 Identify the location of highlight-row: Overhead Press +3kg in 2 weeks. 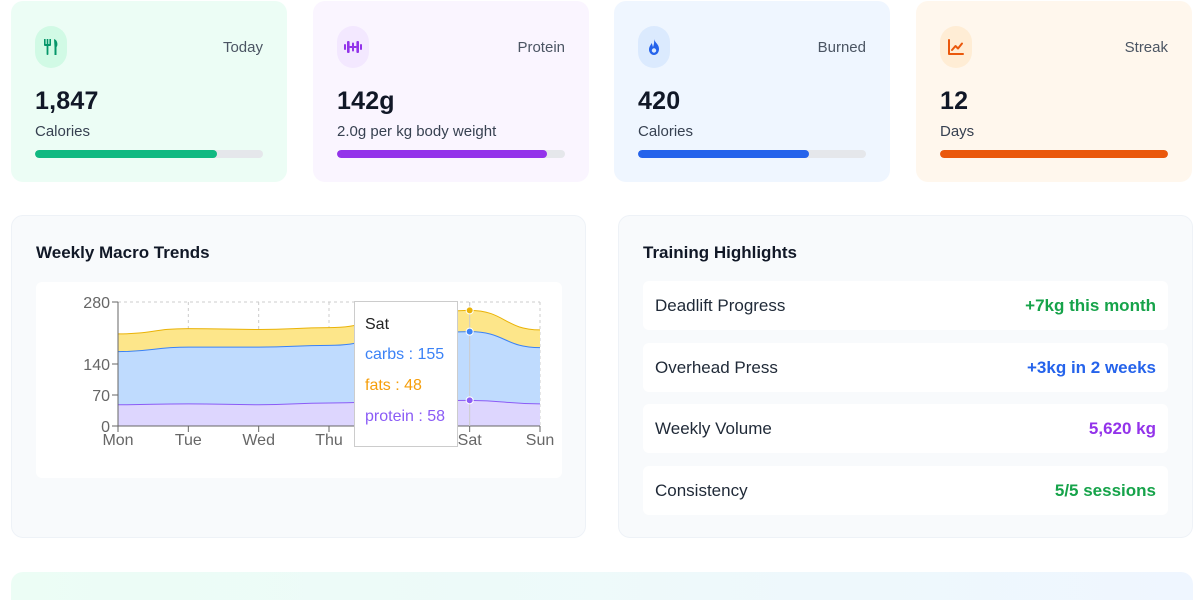
(905, 367).